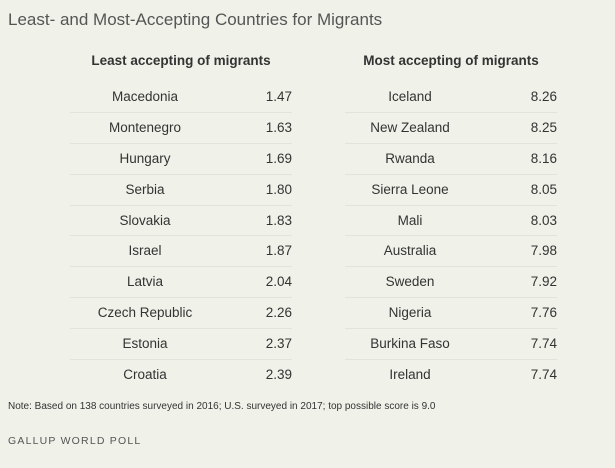  What do you see at coordinates (278, 158) in the screenshot?
I see `score: 1.69` at bounding box center [278, 158].